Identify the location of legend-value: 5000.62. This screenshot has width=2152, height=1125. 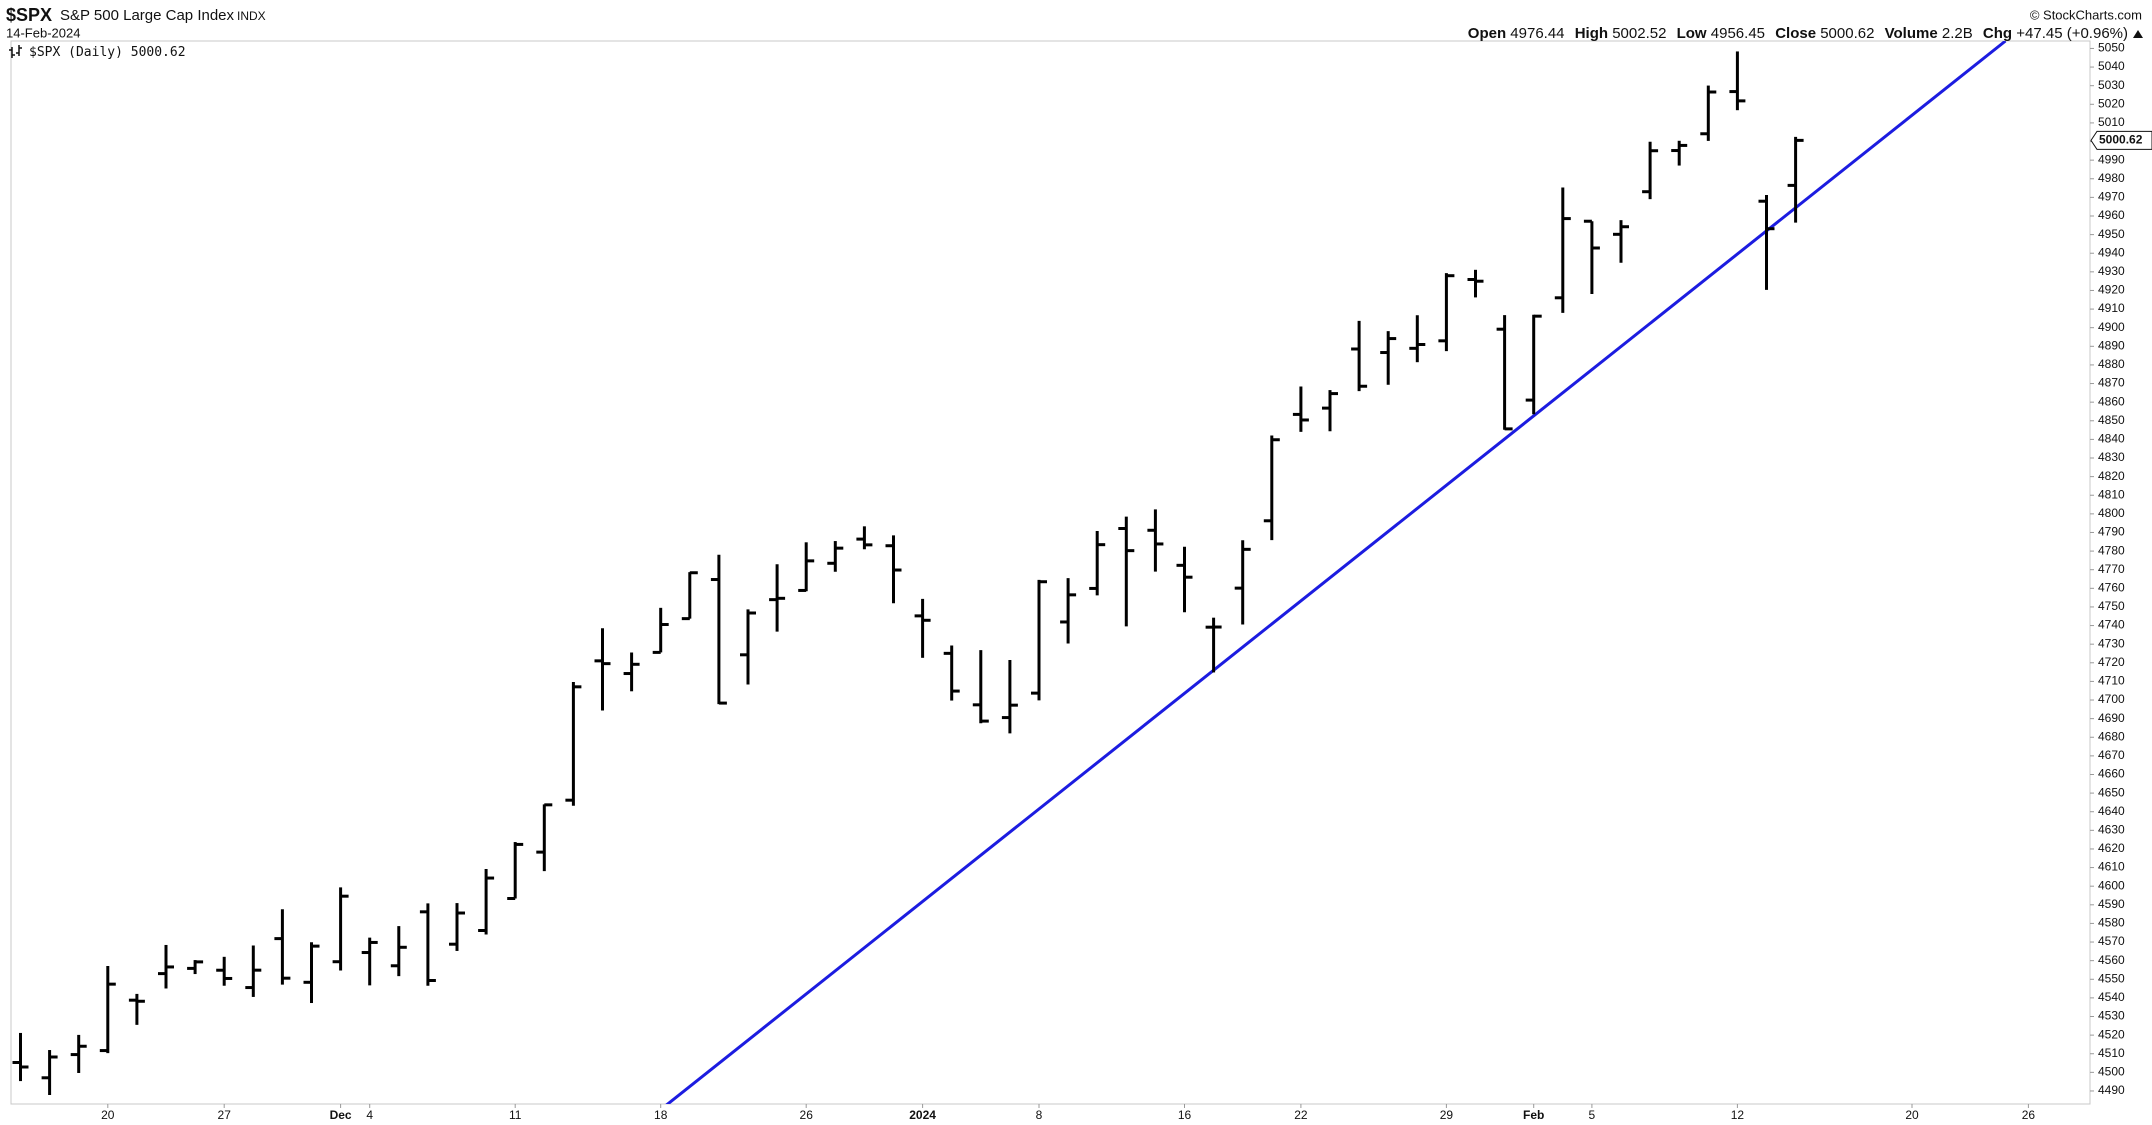
(158, 52).